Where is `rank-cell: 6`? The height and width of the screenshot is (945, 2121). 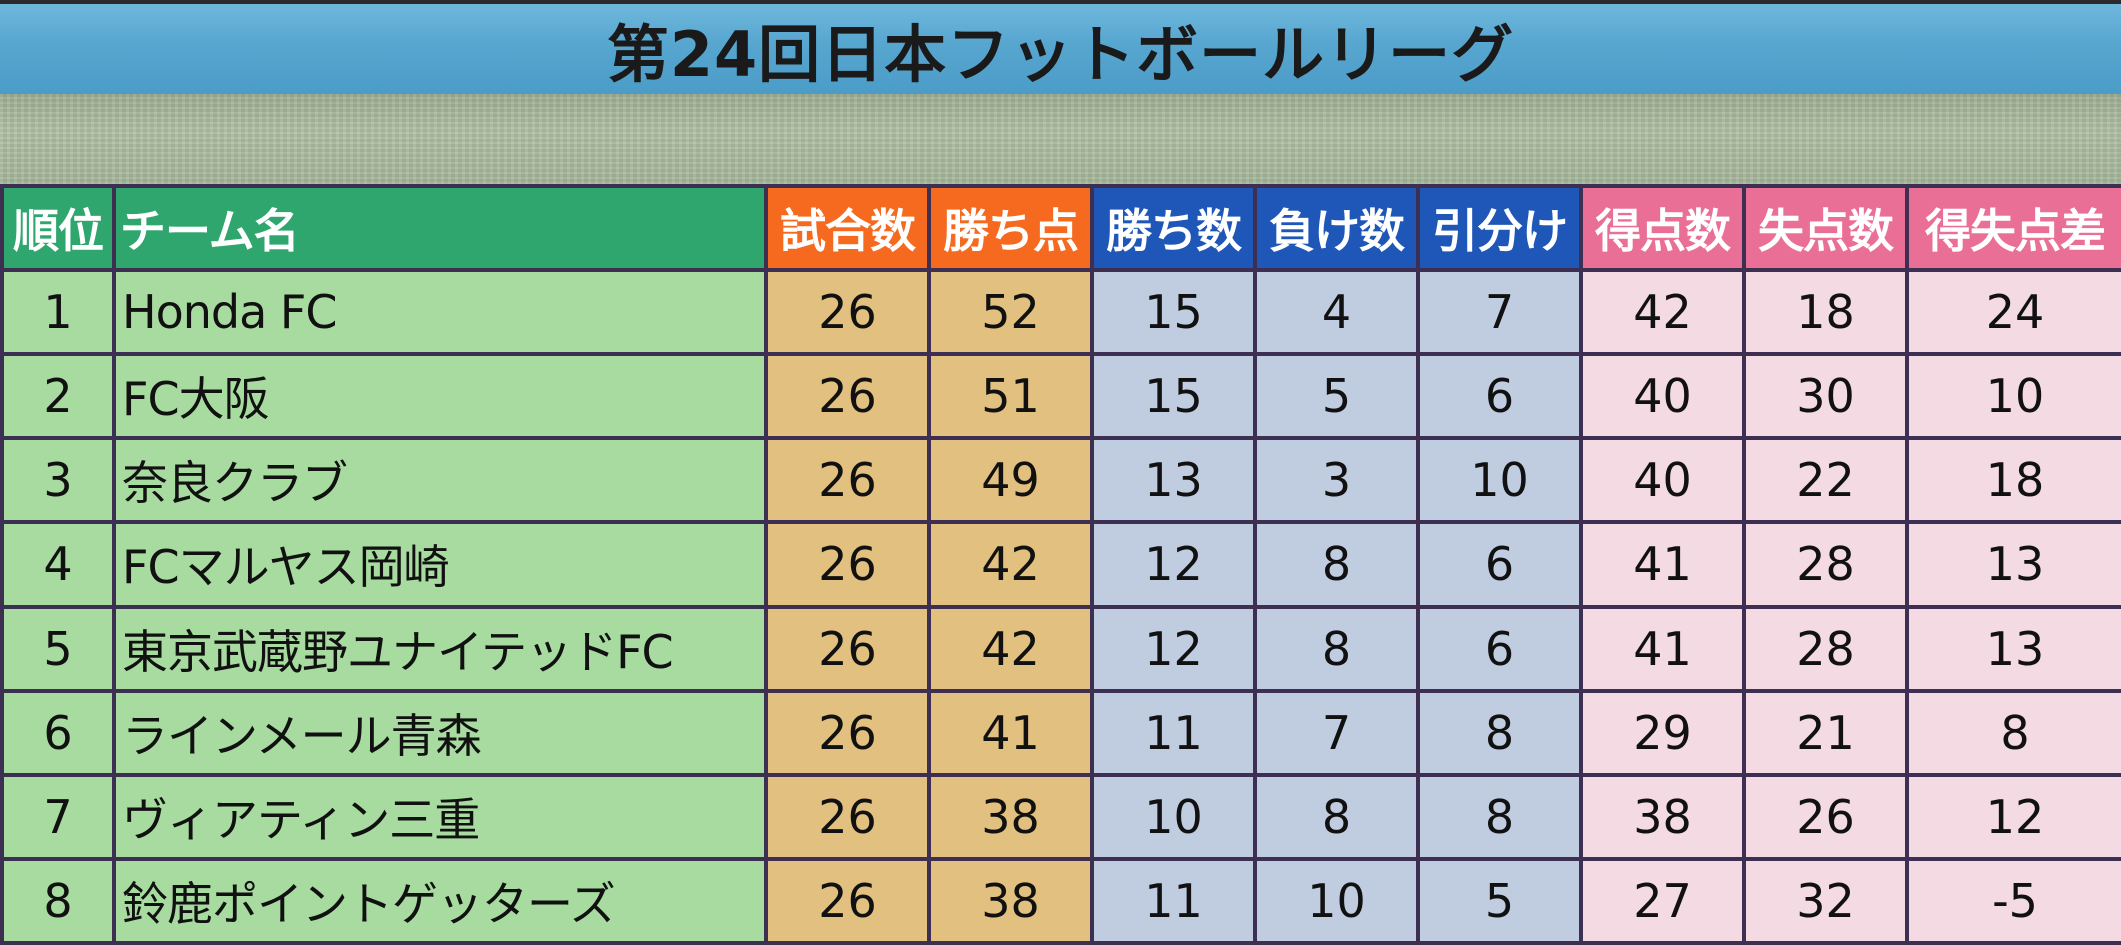
rank-cell: 6 is located at coordinates (58, 732).